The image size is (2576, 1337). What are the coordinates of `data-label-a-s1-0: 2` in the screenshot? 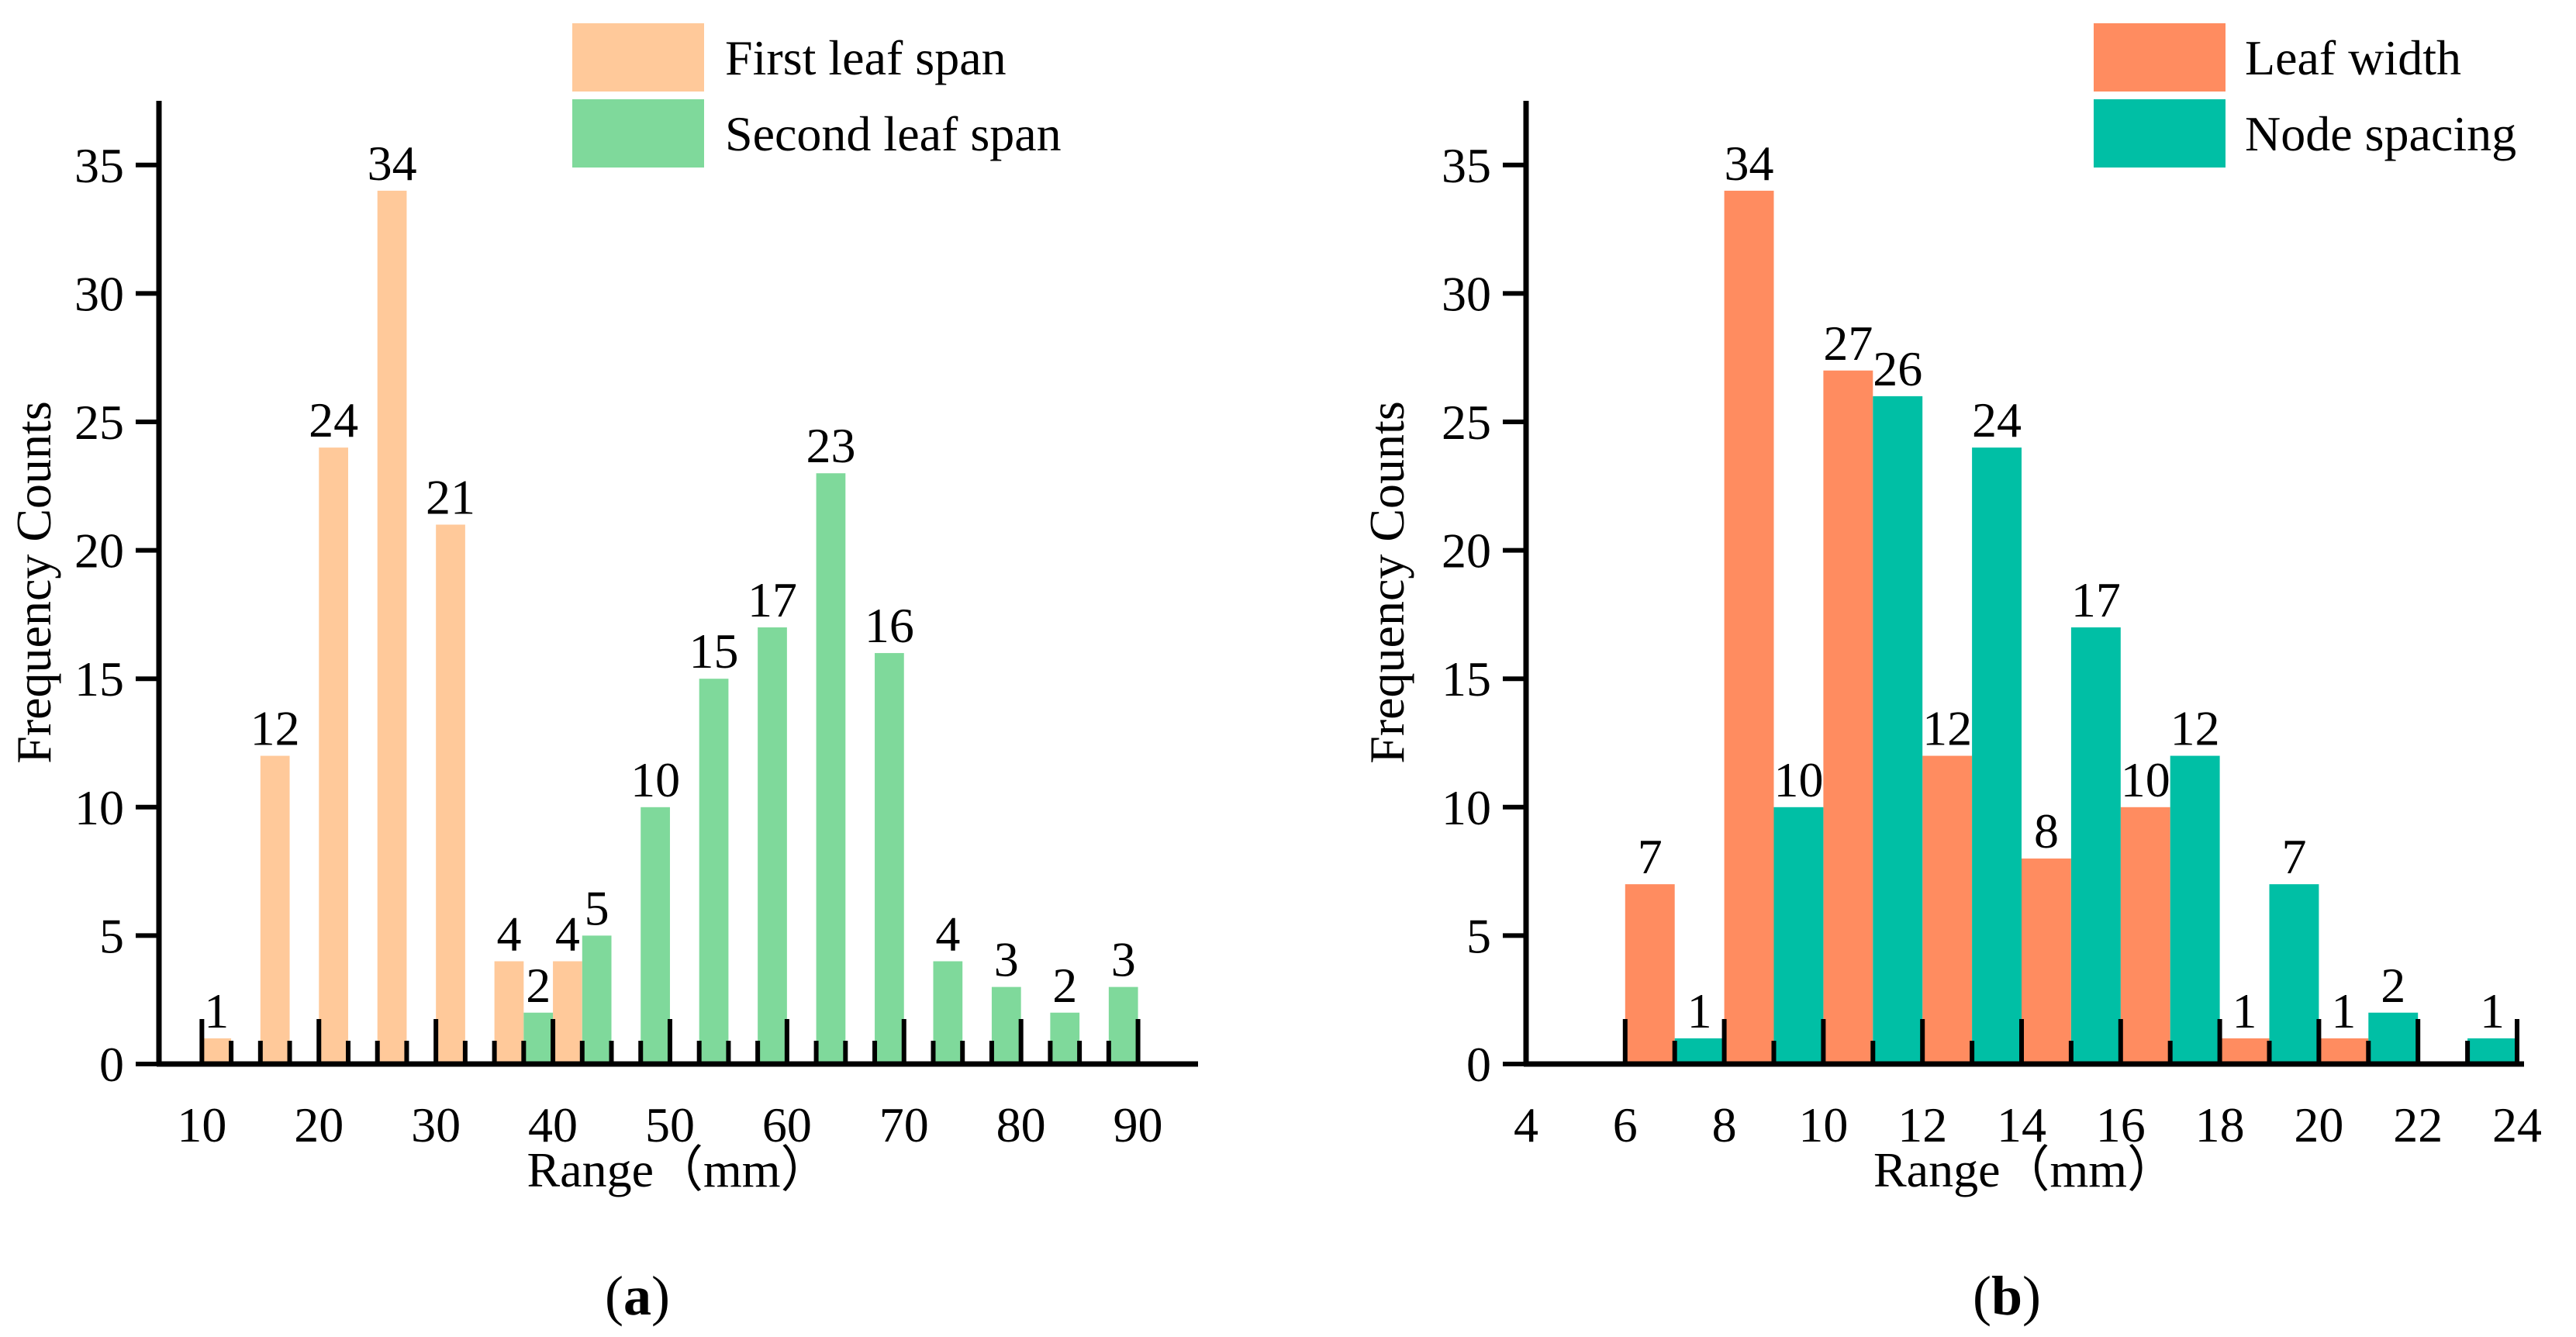 It's located at (538, 985).